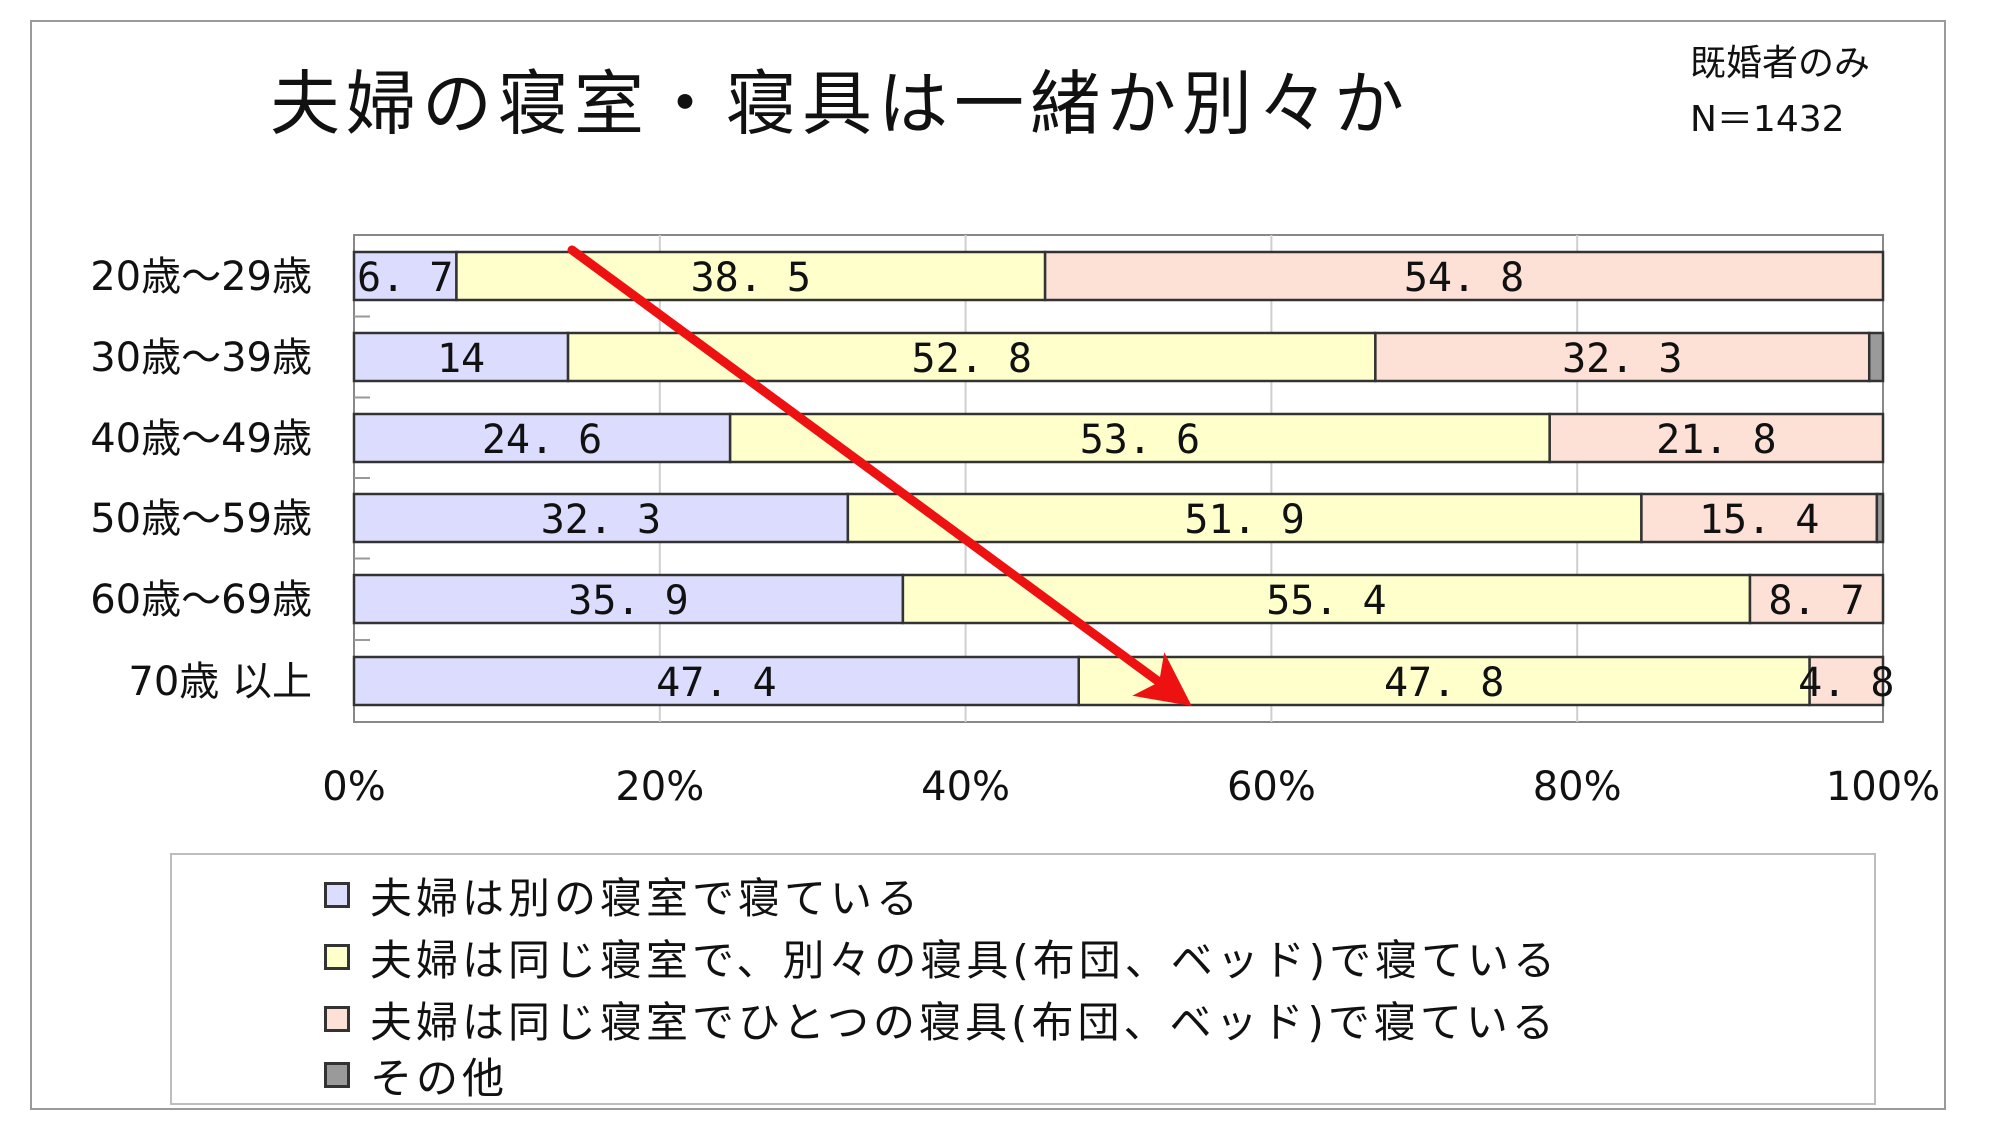 The height and width of the screenshot is (1144, 2000). What do you see at coordinates (1883, 787) in the screenshot?
I see `x-tick-label: 100%` at bounding box center [1883, 787].